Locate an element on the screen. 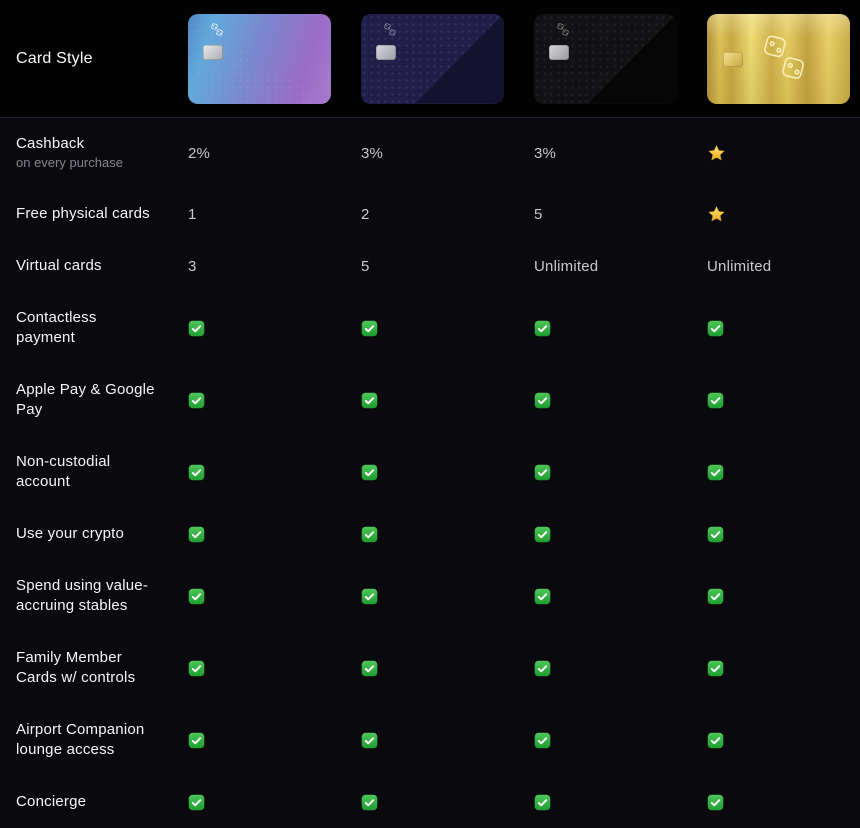  feature-label: Apple Pay & Google Pay is located at coordinates (85, 399).